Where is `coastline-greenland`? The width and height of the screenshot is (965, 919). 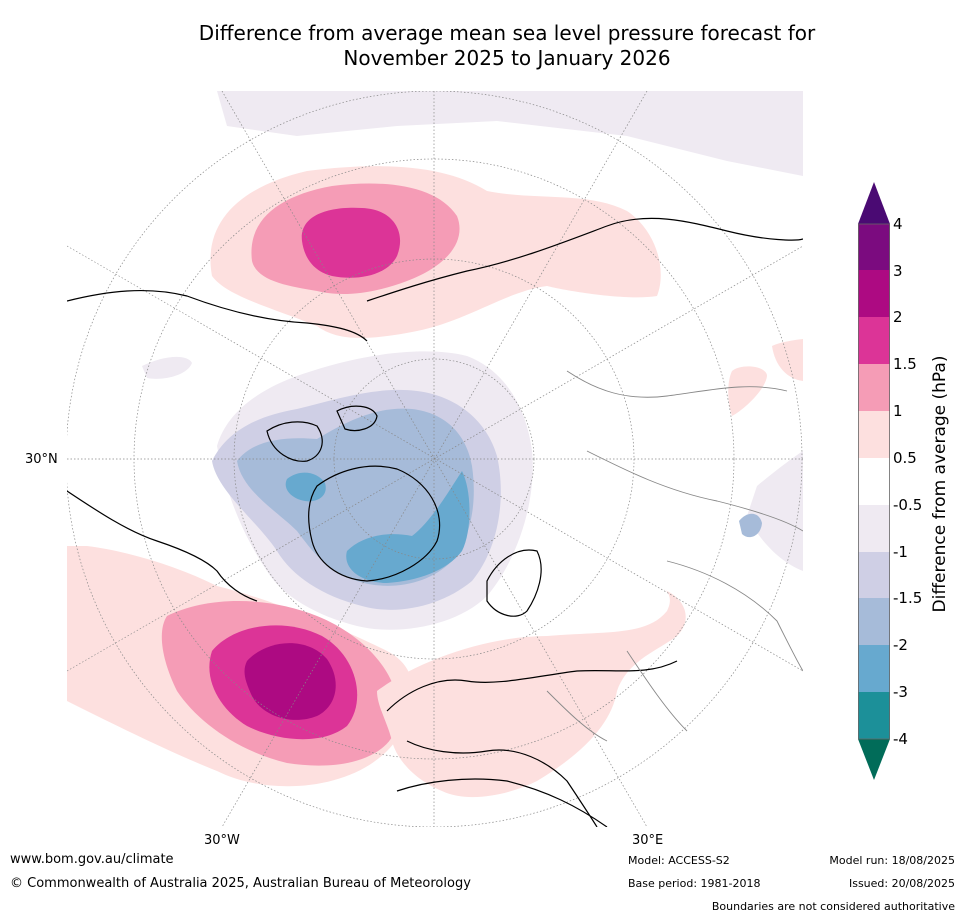
coastline-greenland is located at coordinates (374, 523).